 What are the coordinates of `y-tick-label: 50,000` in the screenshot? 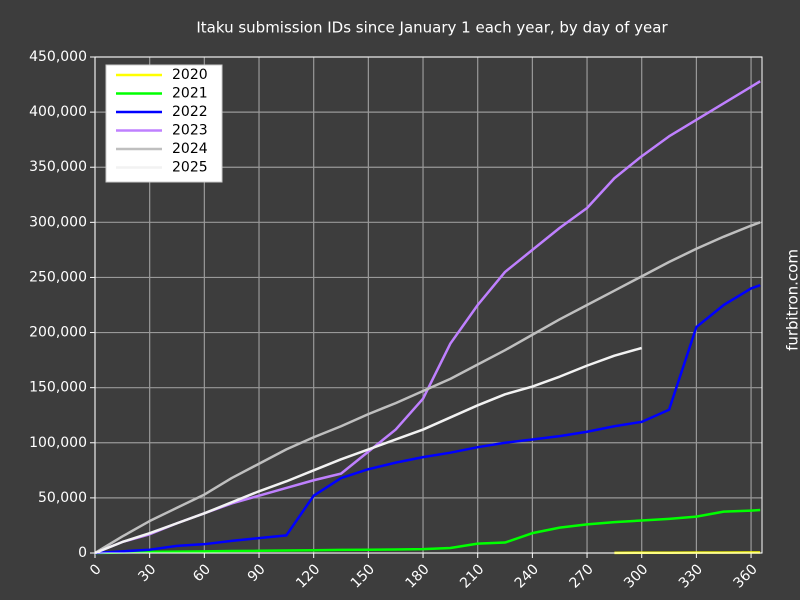 It's located at (62, 498).